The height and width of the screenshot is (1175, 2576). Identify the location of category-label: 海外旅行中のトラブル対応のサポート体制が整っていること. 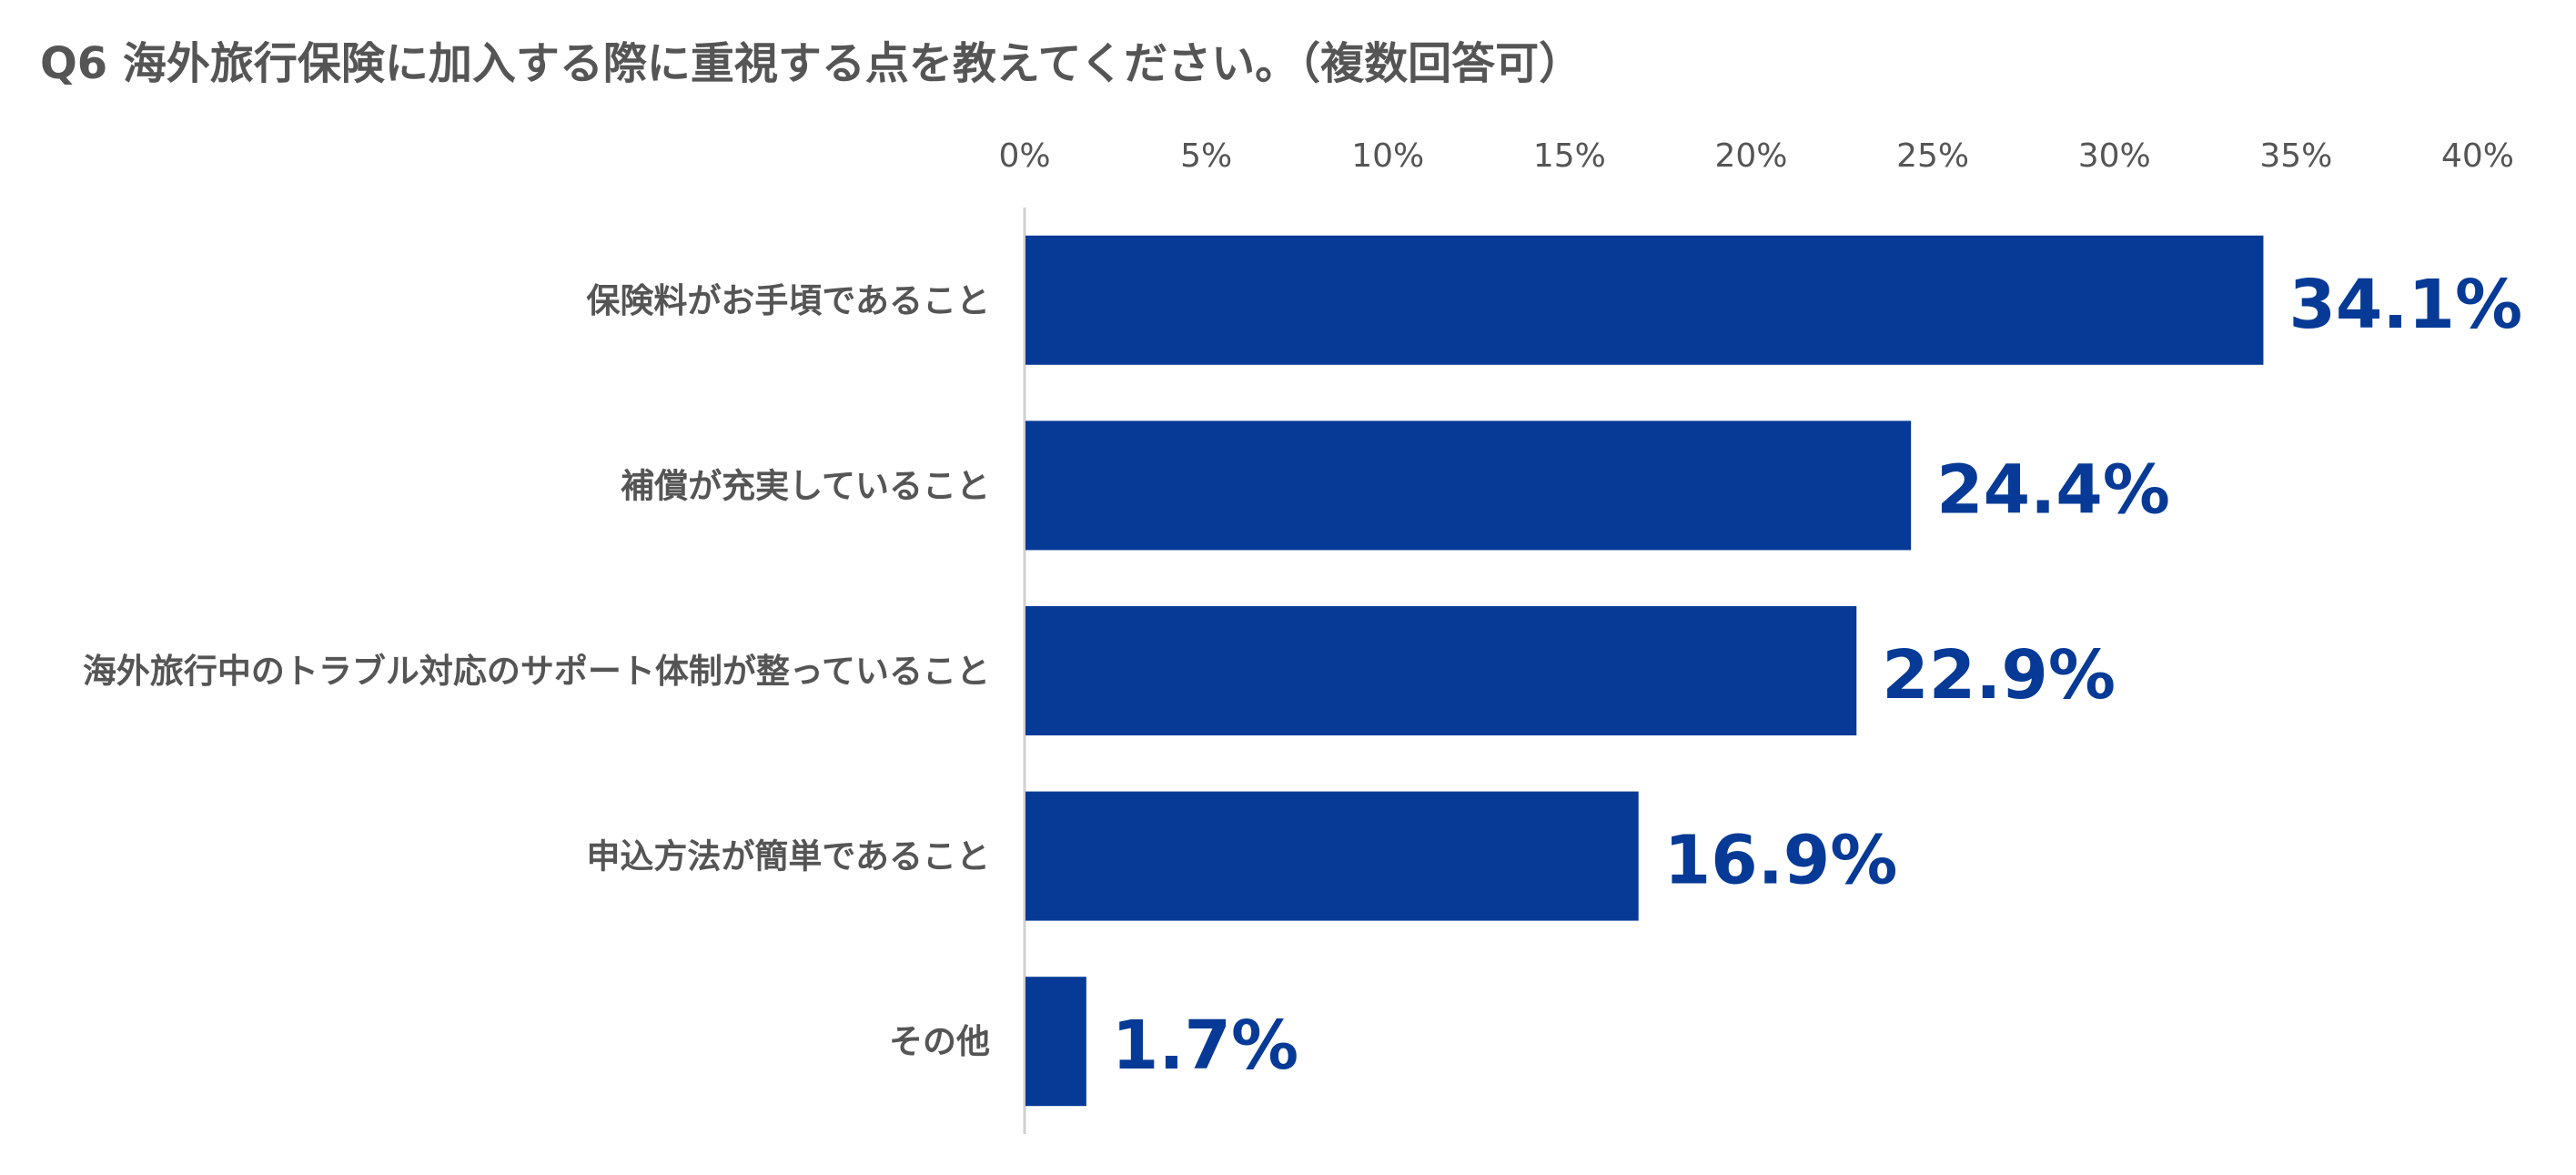
(536, 671).